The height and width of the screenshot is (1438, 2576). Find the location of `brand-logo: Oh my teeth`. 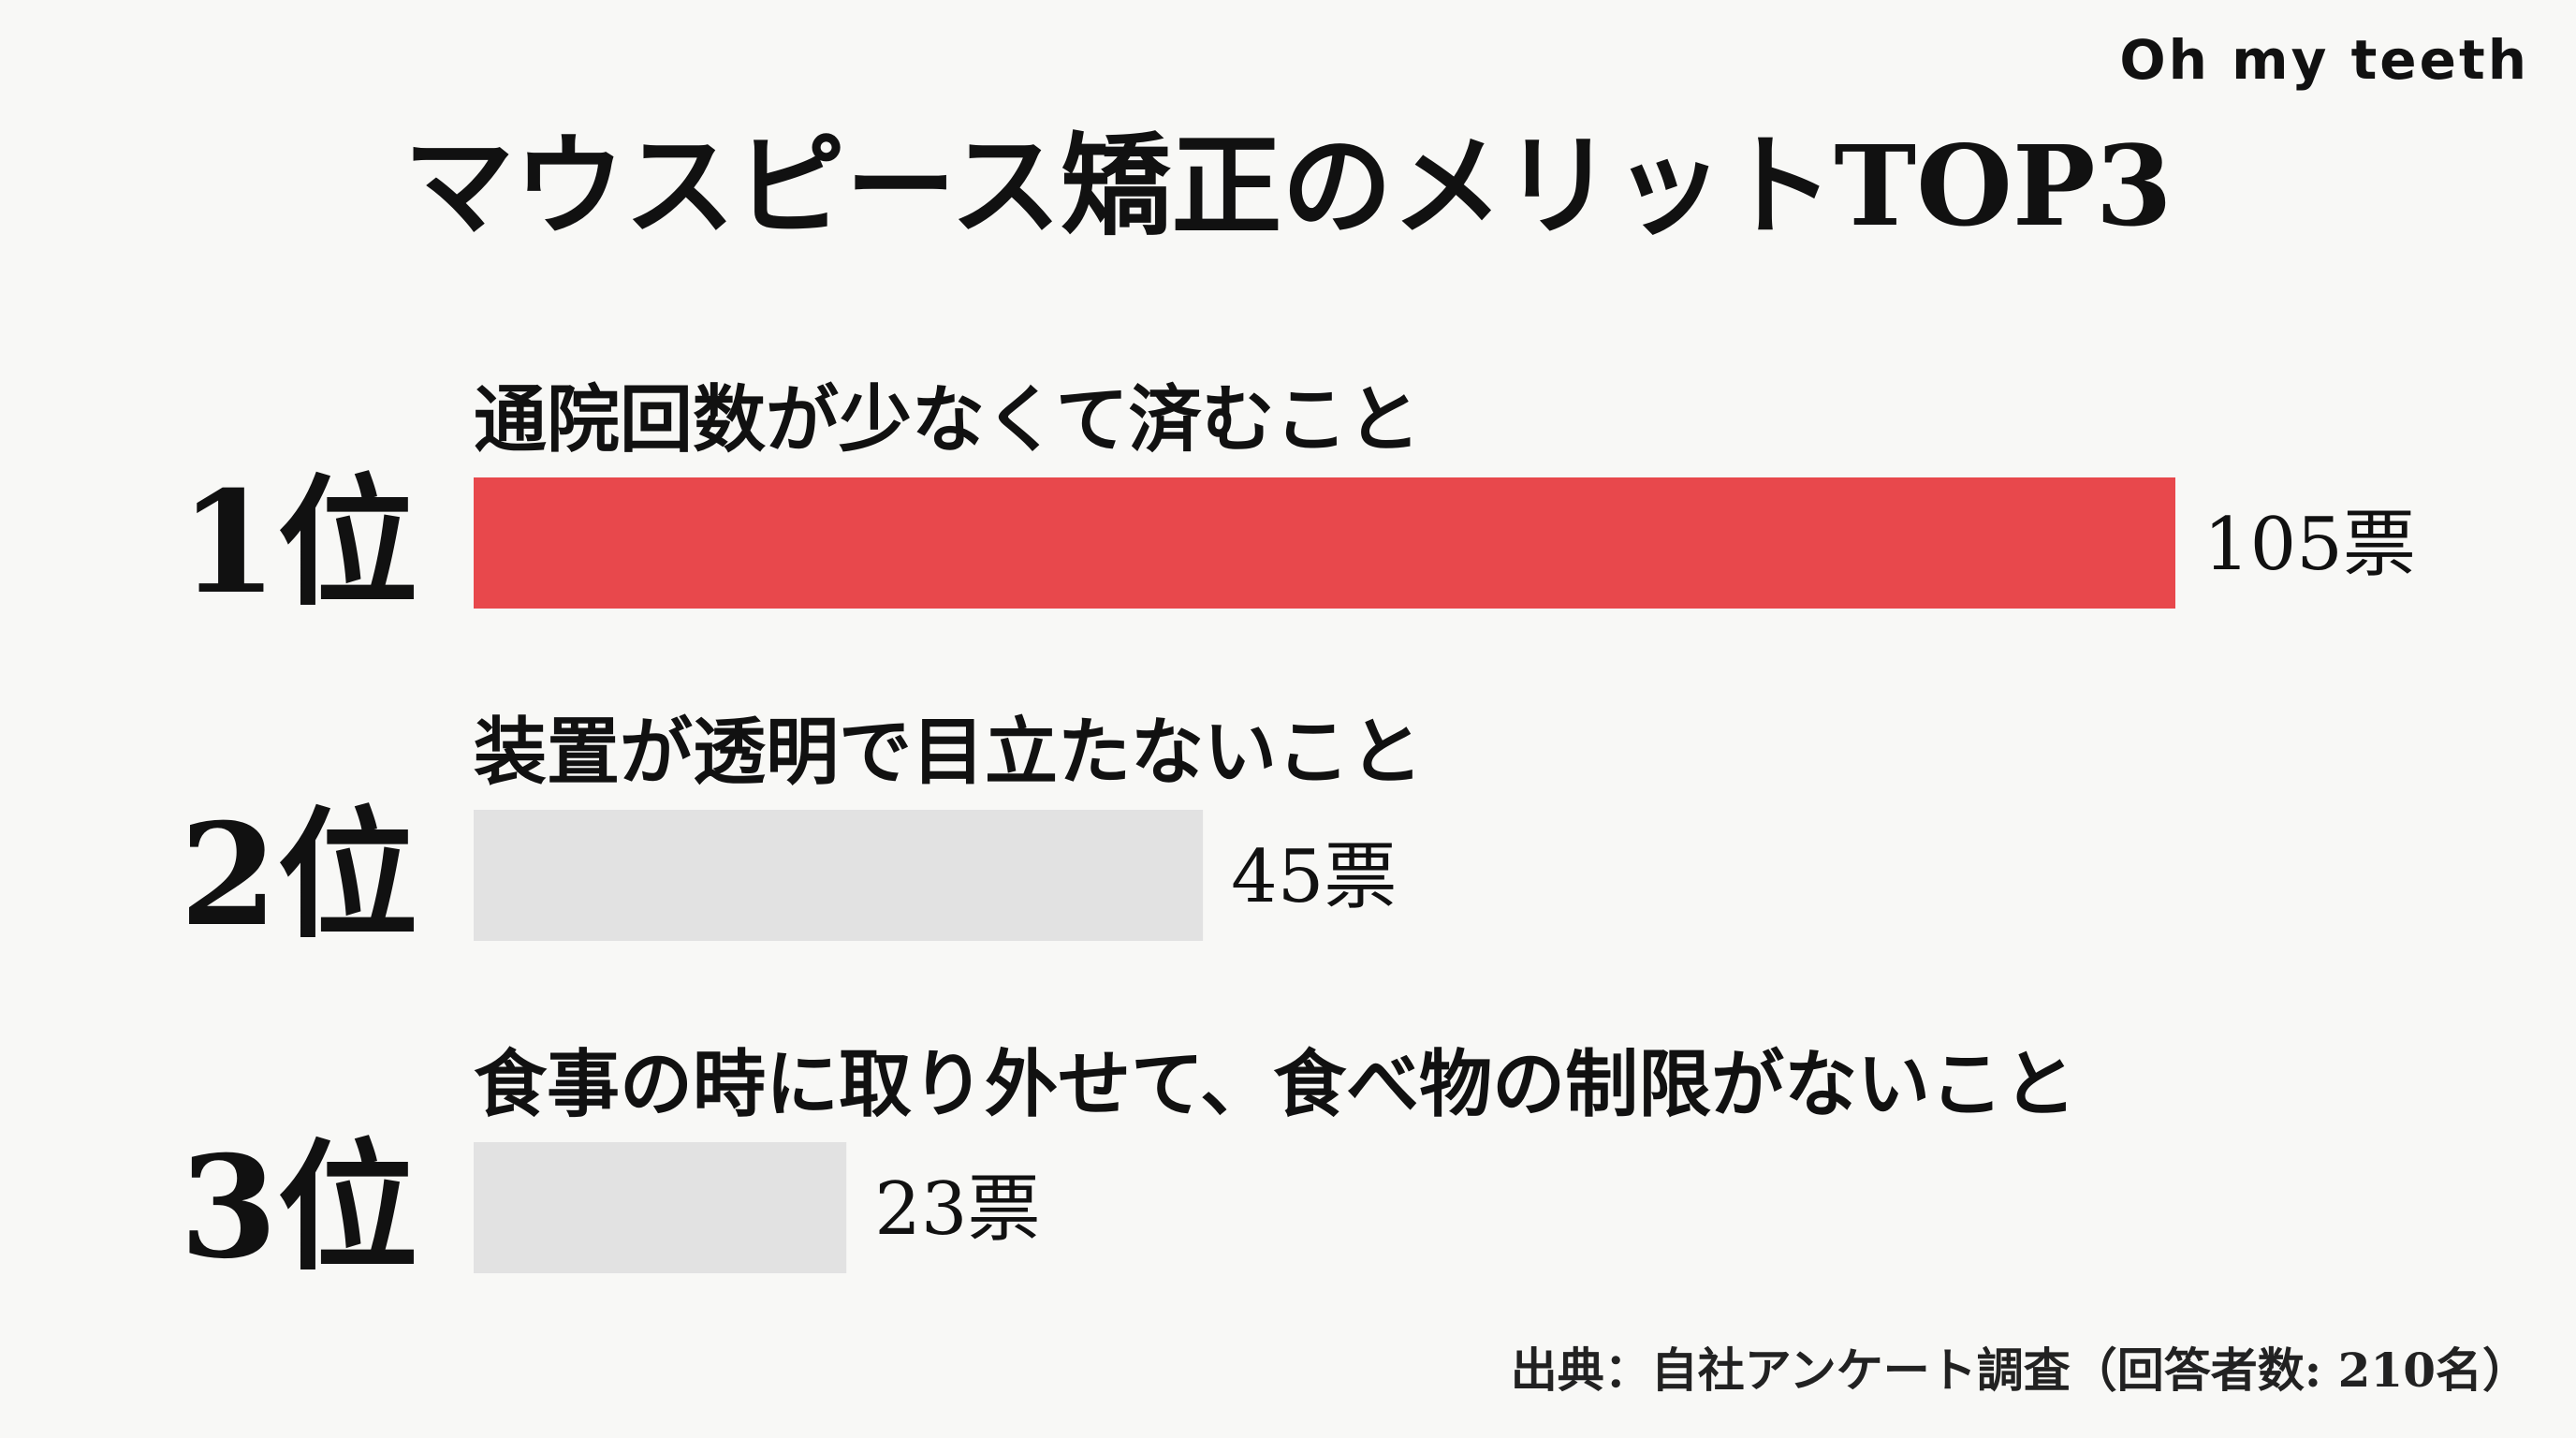

brand-logo: Oh my teeth is located at coordinates (2324, 60).